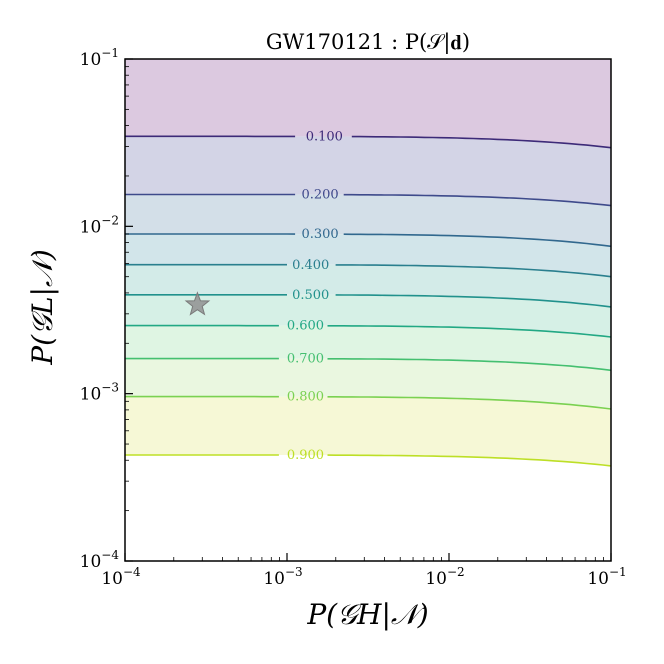 The width and height of the screenshot is (664, 664). What do you see at coordinates (305, 455) in the screenshot?
I see `contour-level-label: 0.900` at bounding box center [305, 455].